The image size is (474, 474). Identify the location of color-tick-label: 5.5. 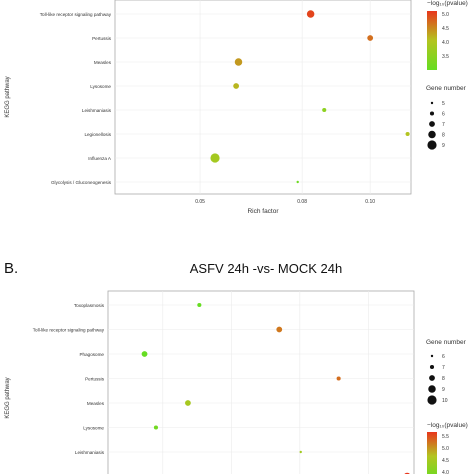
(445, 437).